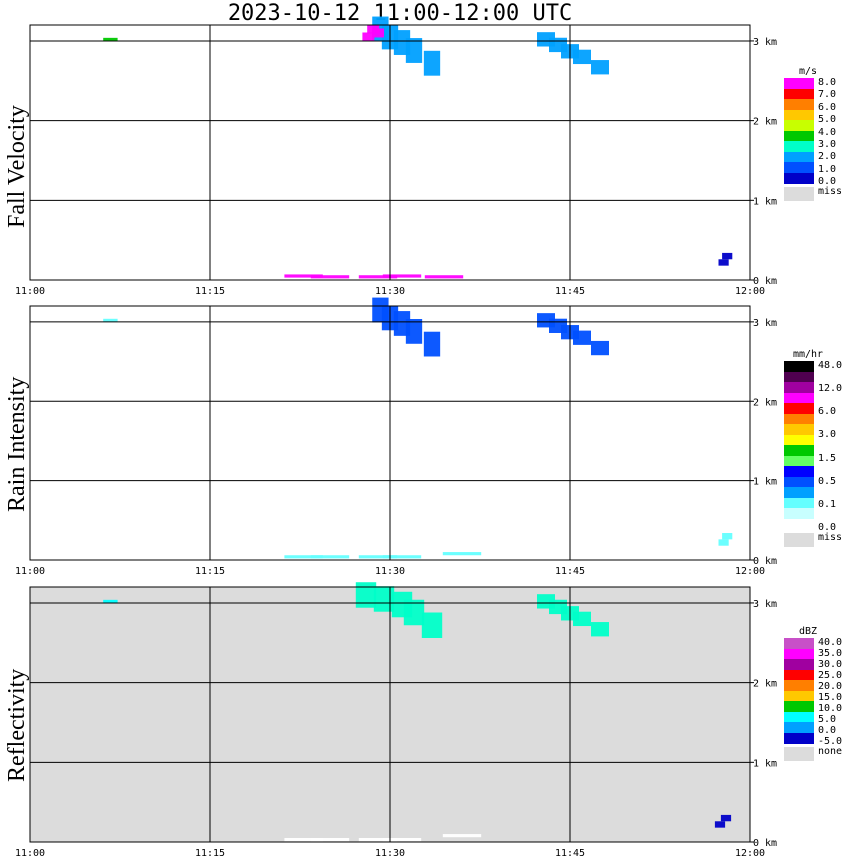  I want to click on legend-label: 0.0, so click(827, 181).